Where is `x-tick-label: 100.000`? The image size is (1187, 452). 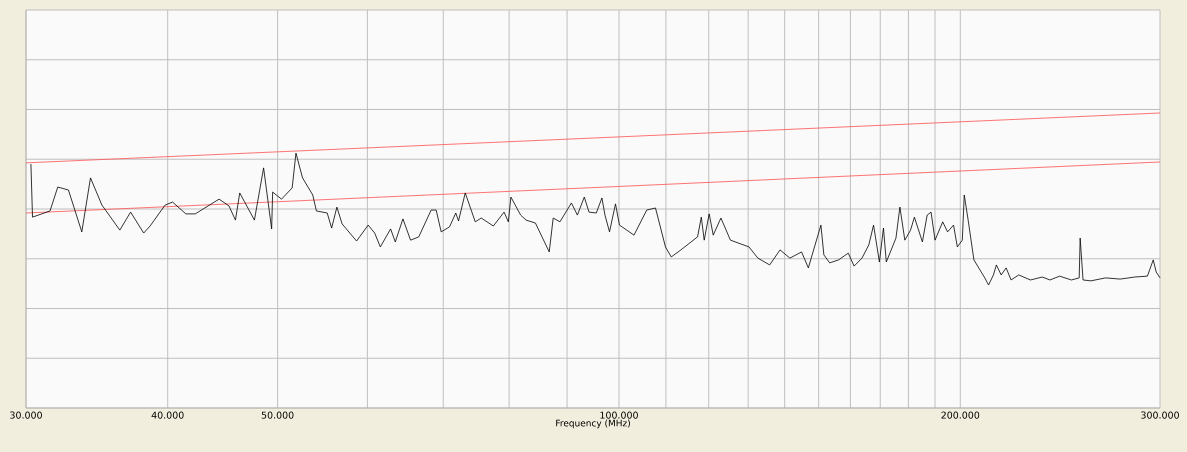
x-tick-label: 100.000 is located at coordinates (619, 415).